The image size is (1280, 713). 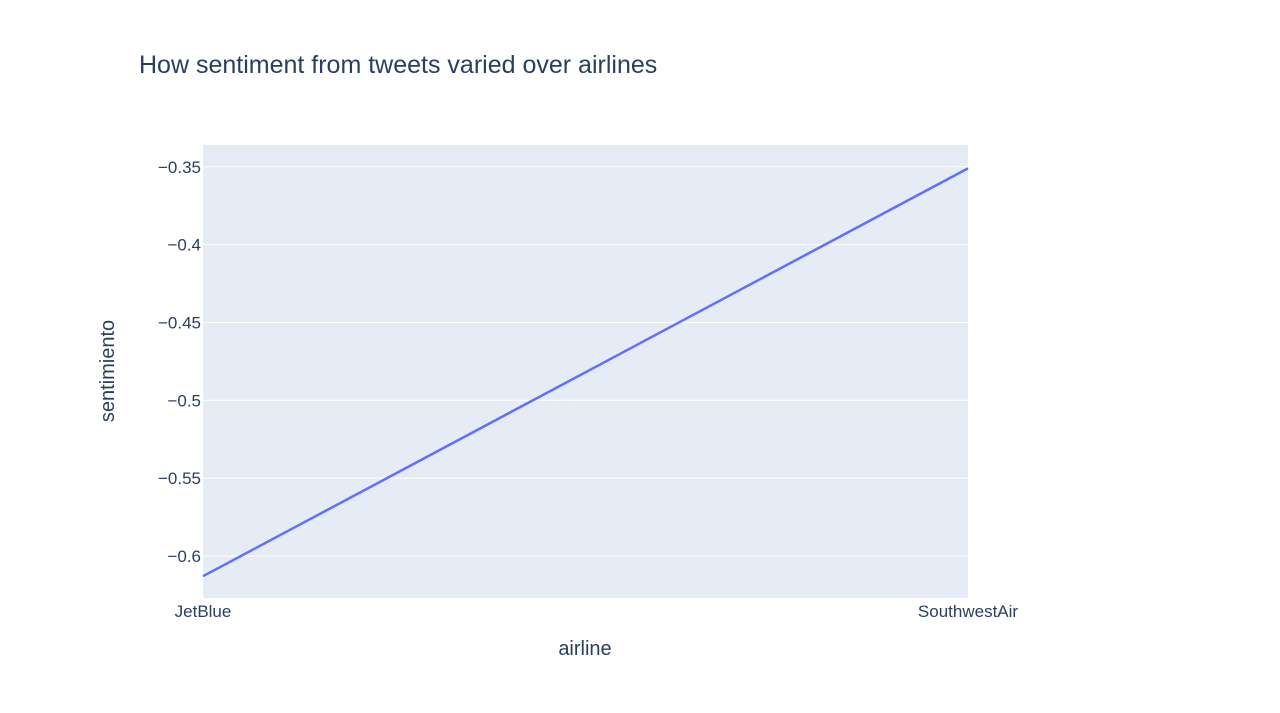 I want to click on y-tick-label: −0.45, so click(x=179, y=322).